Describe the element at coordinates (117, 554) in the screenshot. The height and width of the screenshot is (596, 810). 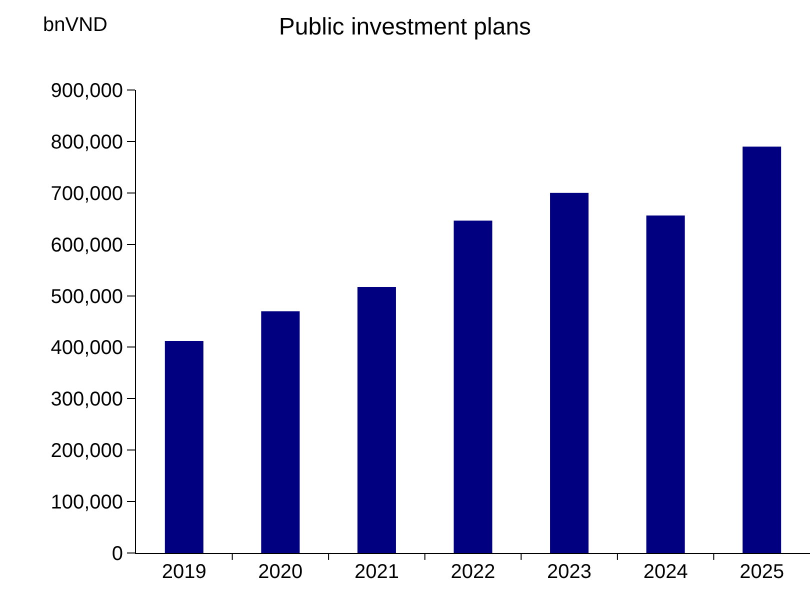
I see `y-tick-label: 0` at that location.